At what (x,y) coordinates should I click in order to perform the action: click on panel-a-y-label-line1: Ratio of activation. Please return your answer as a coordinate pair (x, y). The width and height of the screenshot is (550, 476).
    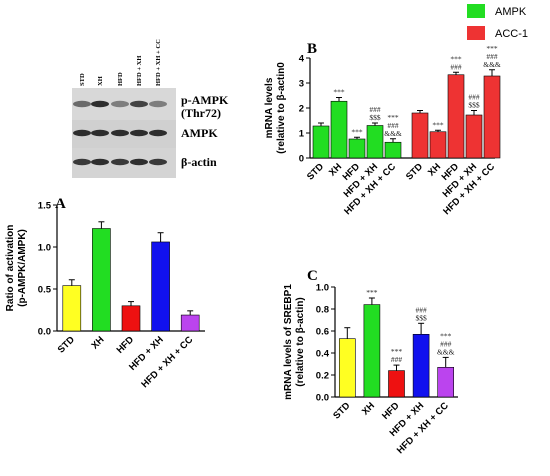
    Looking at the image, I should click on (10, 268).